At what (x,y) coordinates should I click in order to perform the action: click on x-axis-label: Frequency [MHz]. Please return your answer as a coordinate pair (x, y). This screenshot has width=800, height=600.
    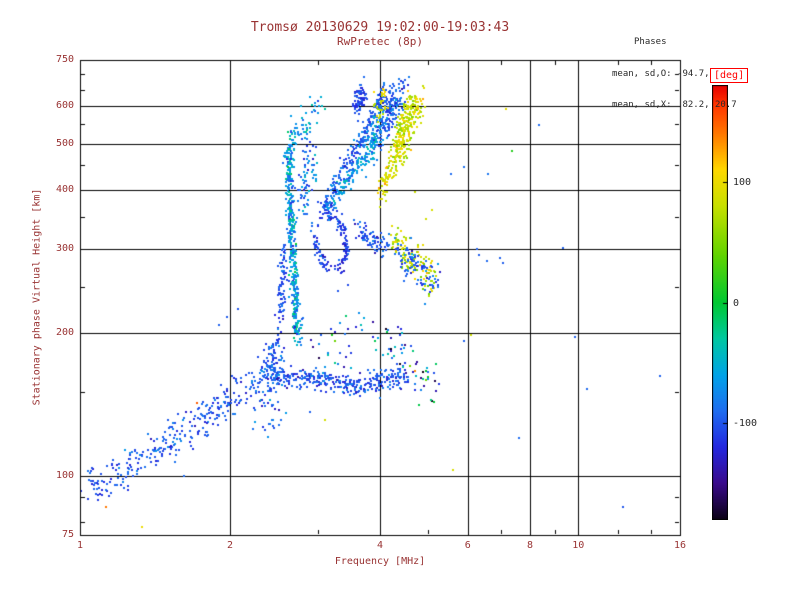
    Looking at the image, I should click on (380, 561).